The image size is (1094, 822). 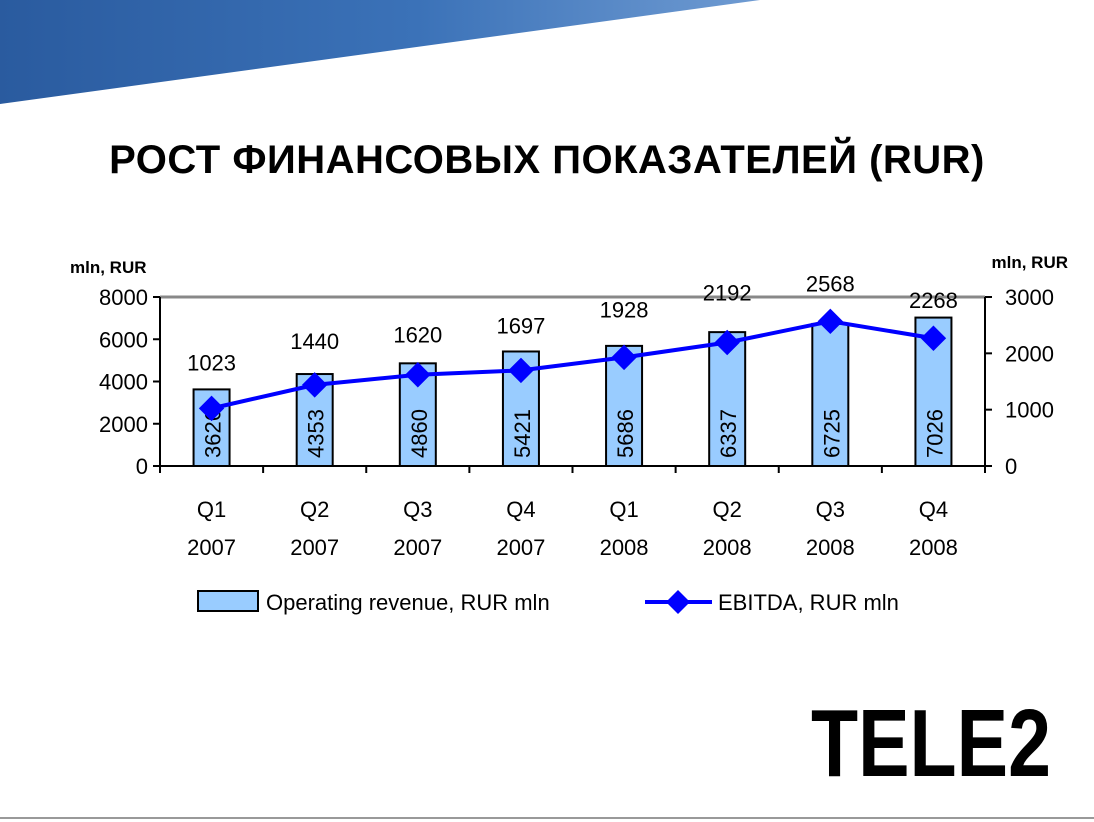 I want to click on ebitda-data-label: 1023, so click(x=211, y=362).